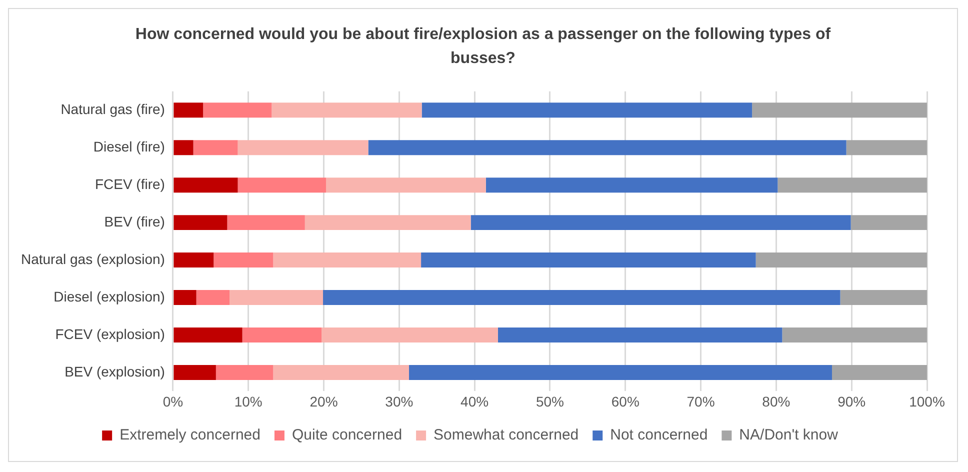  What do you see at coordinates (109, 296) in the screenshot?
I see `y-tick-label: Diesel (explosion)` at bounding box center [109, 296].